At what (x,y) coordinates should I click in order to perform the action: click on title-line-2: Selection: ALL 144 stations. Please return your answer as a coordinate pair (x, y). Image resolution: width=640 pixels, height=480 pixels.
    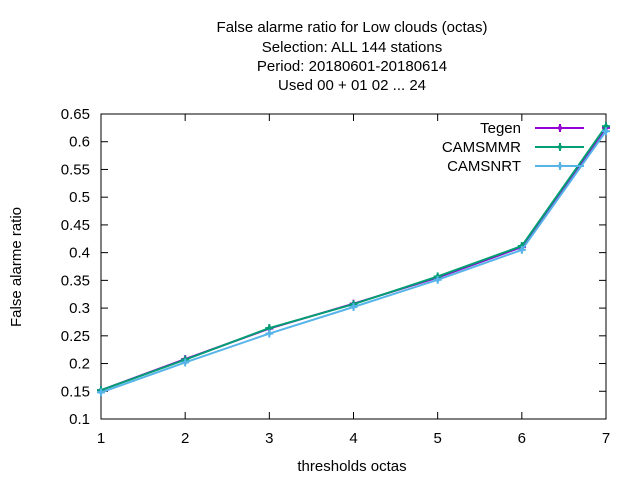
    Looking at the image, I should click on (352, 47).